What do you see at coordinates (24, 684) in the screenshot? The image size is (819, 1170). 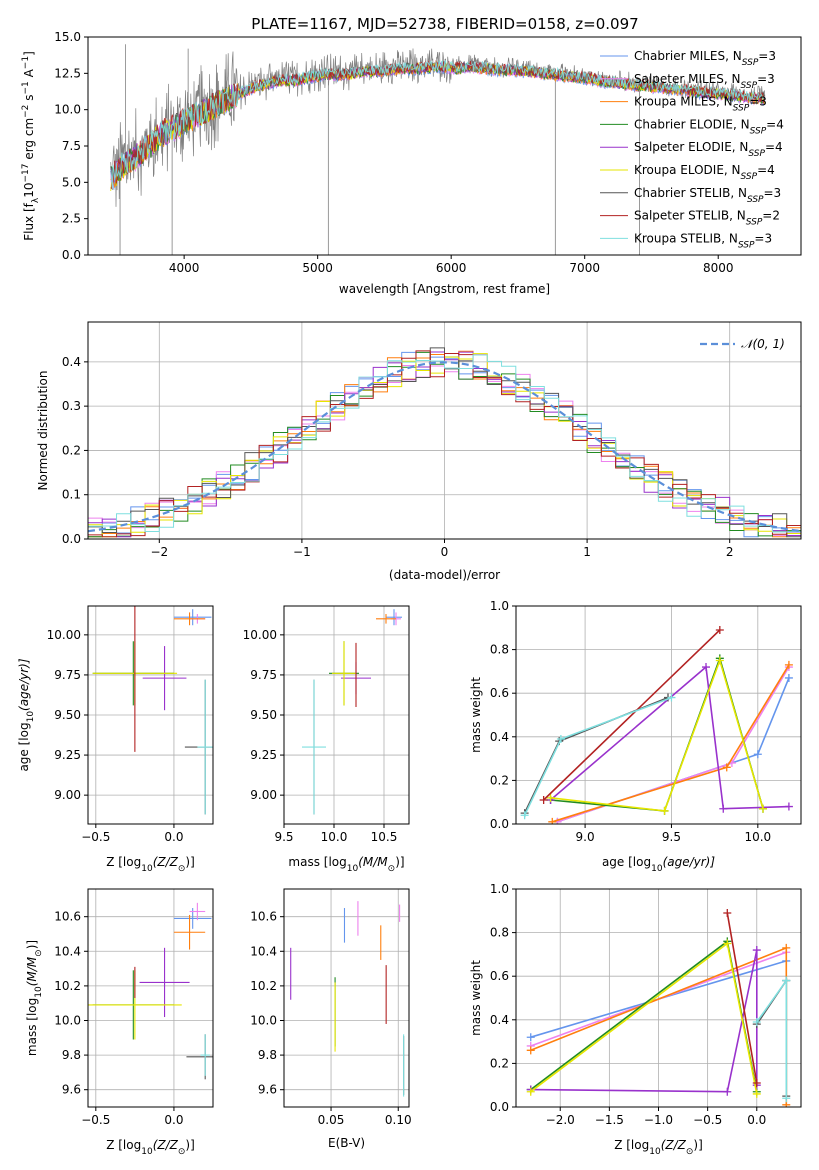 I see `label-part: (age/yr)]` at bounding box center [24, 684].